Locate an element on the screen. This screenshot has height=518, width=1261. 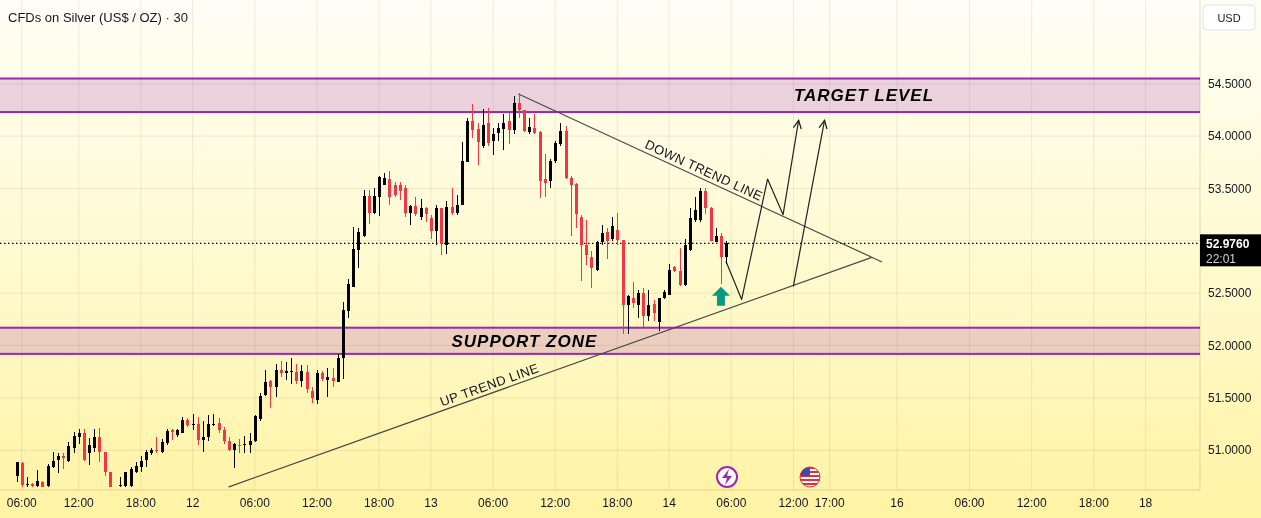
y-tick-label: 54.0000 is located at coordinates (1230, 136).